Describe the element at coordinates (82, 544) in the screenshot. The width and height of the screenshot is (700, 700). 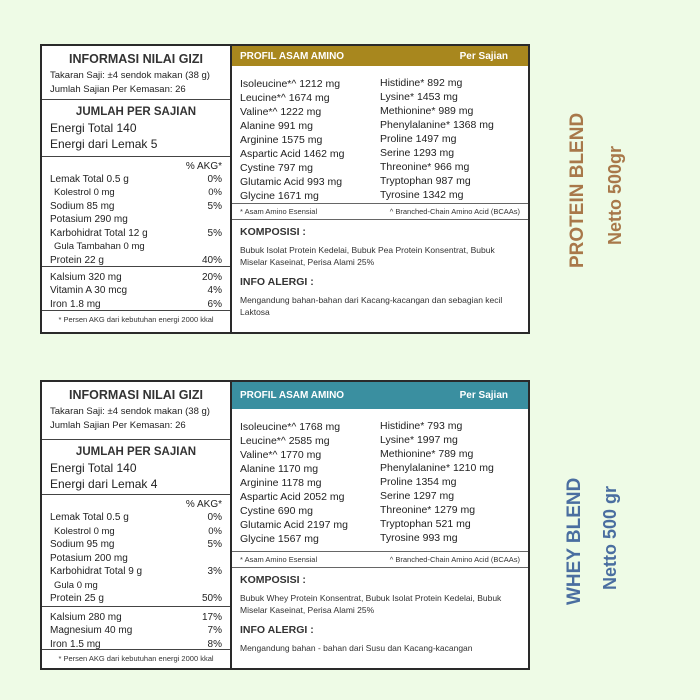
I see `nutrient-label: Sodium 95 mg` at that location.